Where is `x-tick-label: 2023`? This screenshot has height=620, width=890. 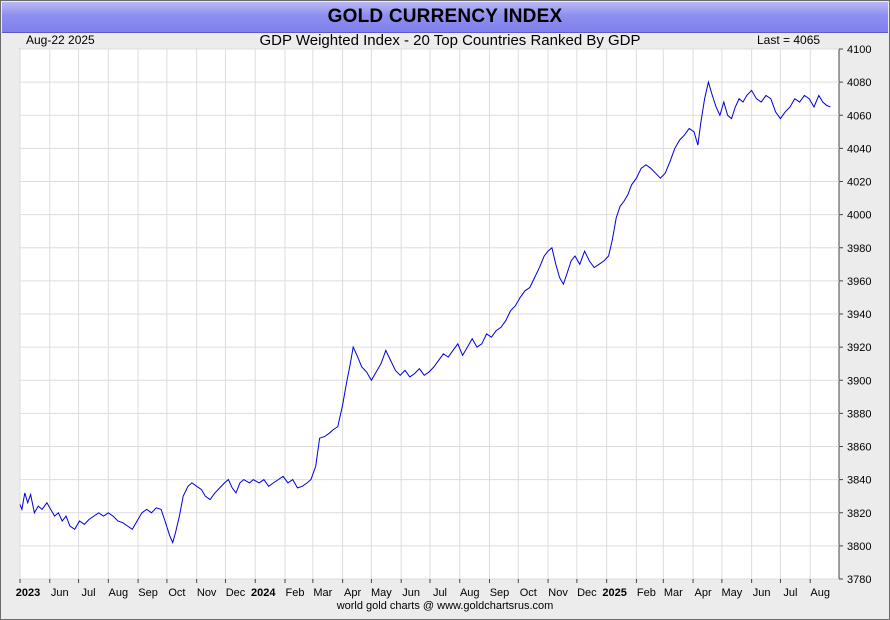
x-tick-label: 2023 is located at coordinates (28, 593).